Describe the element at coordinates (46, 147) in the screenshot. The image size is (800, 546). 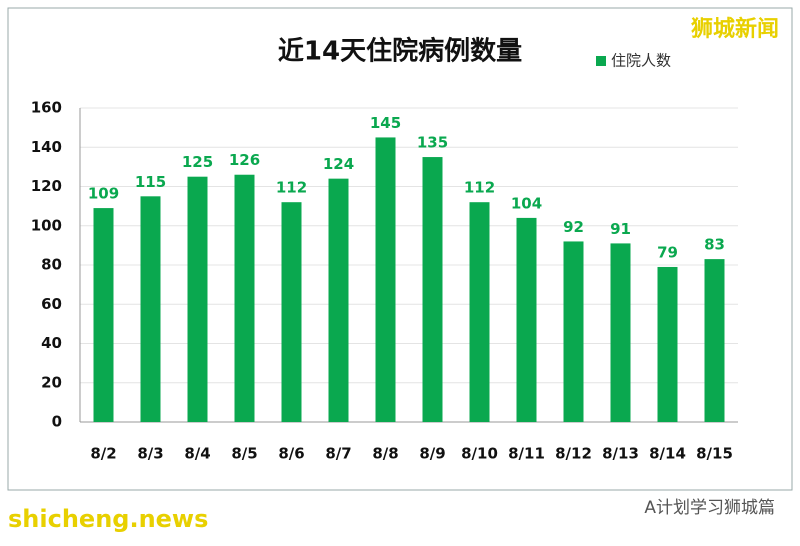
I see `y-tick-label: 140` at that location.